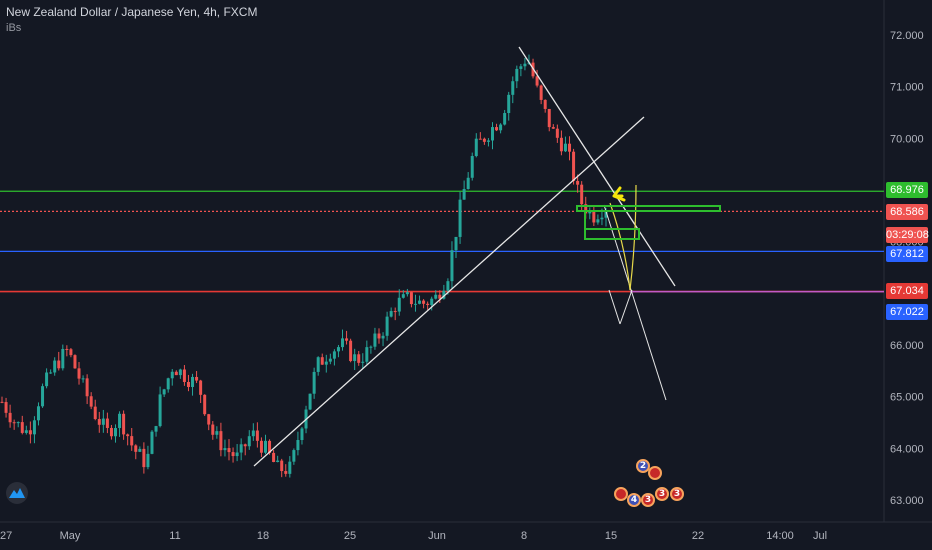 The height and width of the screenshot is (550, 932). Describe the element at coordinates (907, 291) in the screenshot. I see `price-tag-red-level: 67.034` at that location.